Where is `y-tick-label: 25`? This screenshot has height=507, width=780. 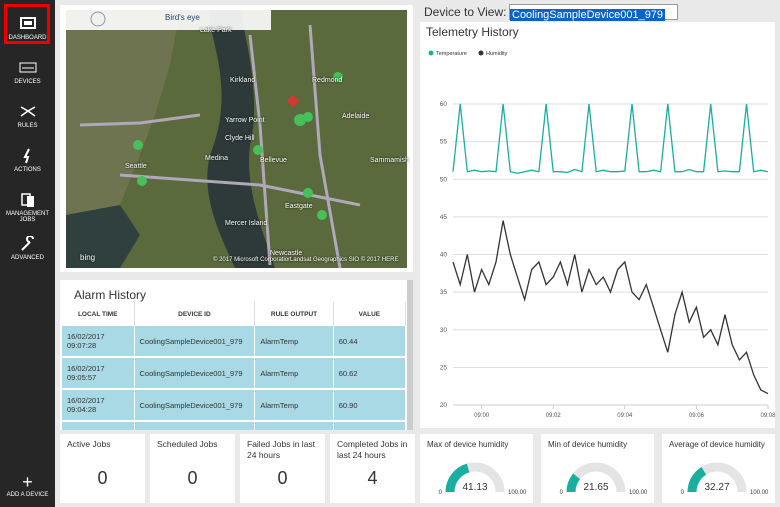
y-tick-label: 25 is located at coordinates (444, 367).